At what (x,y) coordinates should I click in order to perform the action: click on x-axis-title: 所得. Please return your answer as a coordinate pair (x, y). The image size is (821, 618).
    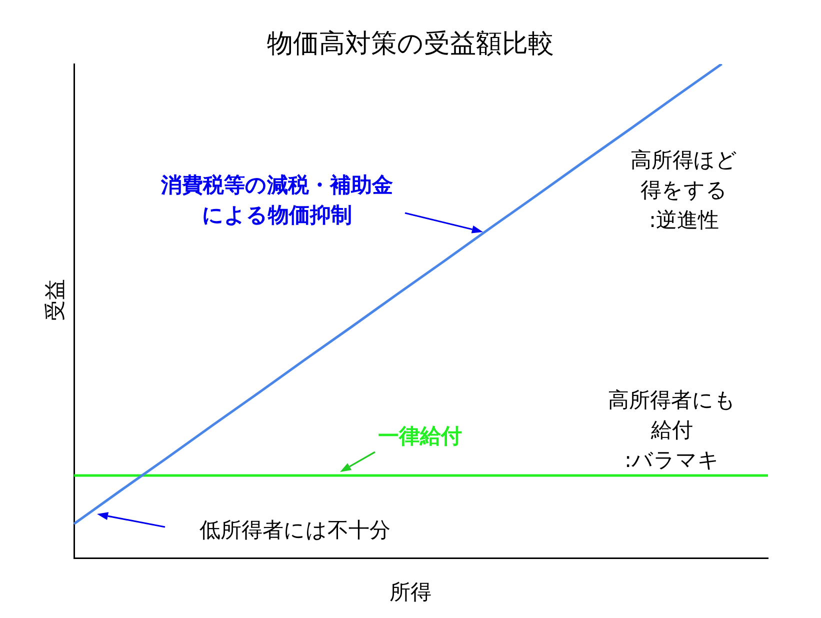
    Looking at the image, I should click on (410, 592).